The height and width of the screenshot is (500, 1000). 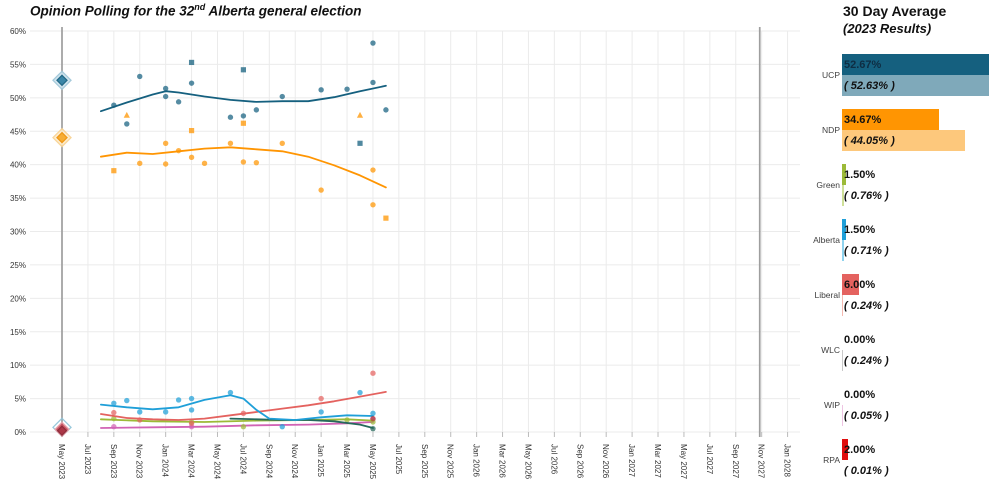 What do you see at coordinates (216, 462) in the screenshot?
I see `x-axis-label: May 2024` at bounding box center [216, 462].